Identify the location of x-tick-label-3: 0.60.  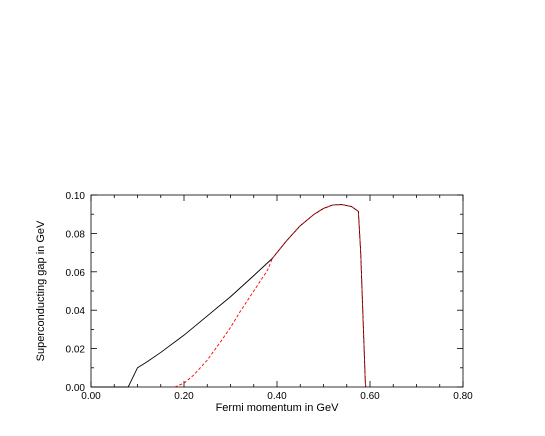
(370, 396).